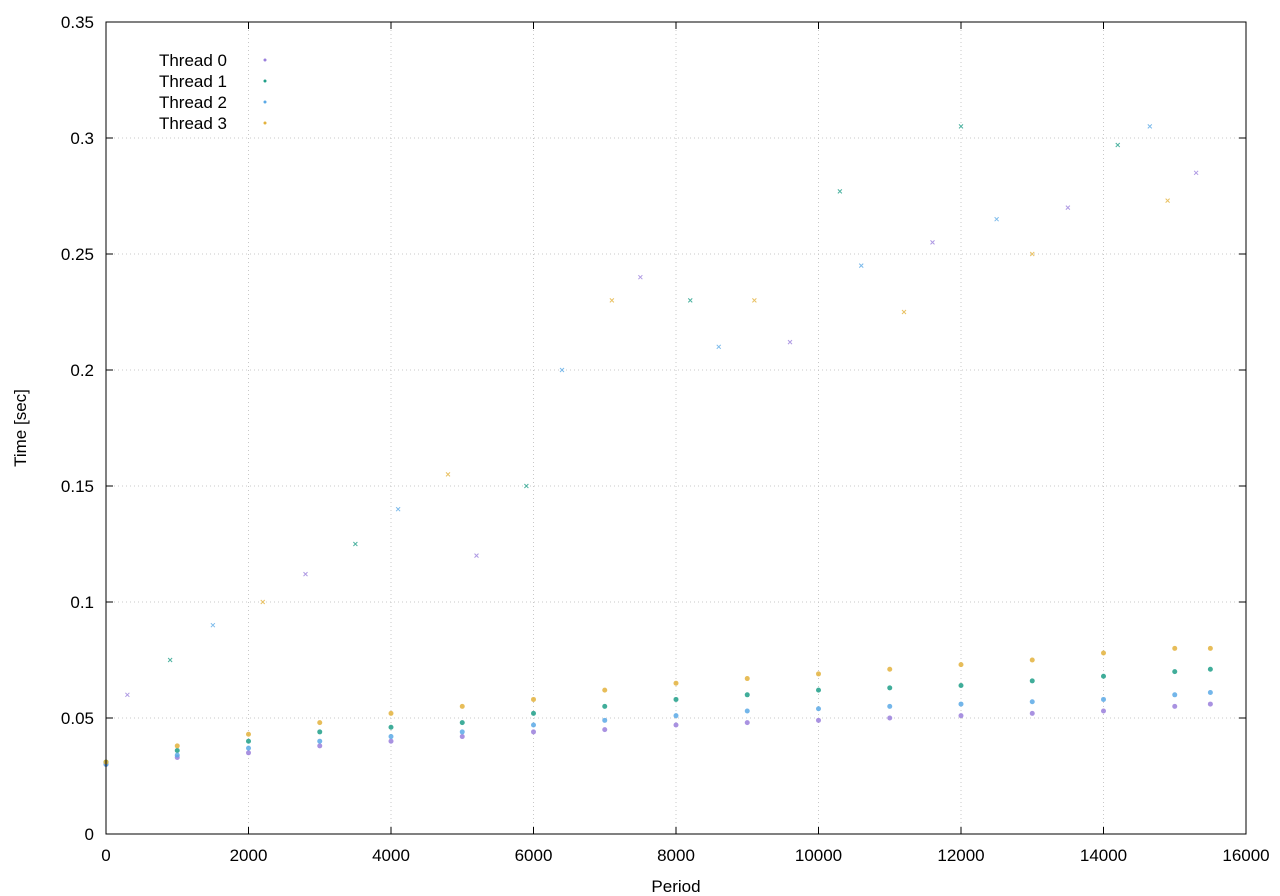 The image size is (1280, 896). I want to click on y-axis-label: Time [sec], so click(20, 428).